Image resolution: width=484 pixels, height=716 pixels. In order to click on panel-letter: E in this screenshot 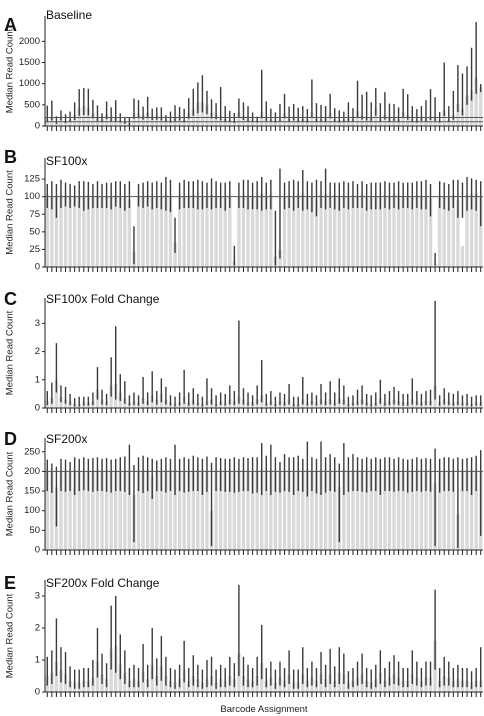, I will do `click(10, 583)`.